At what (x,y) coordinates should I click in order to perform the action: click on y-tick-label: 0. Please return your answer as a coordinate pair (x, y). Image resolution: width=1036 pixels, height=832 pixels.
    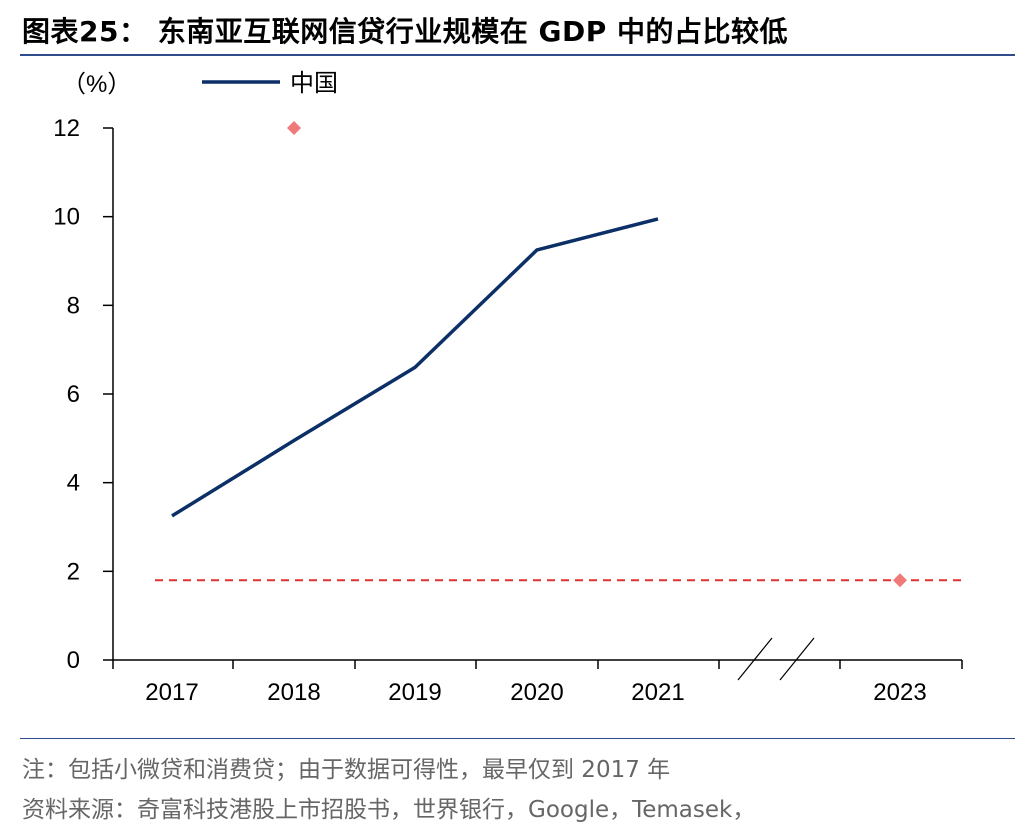
    Looking at the image, I should click on (73, 660).